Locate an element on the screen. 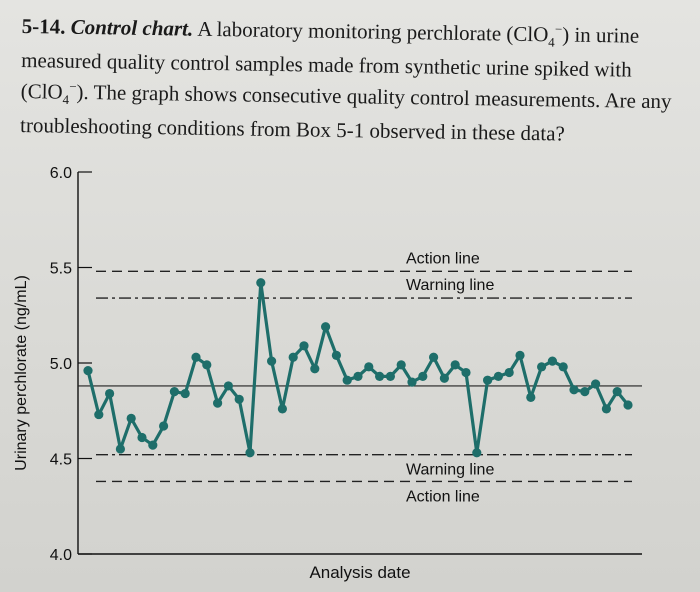  y-tick-label: 5.0 is located at coordinates (61, 364).